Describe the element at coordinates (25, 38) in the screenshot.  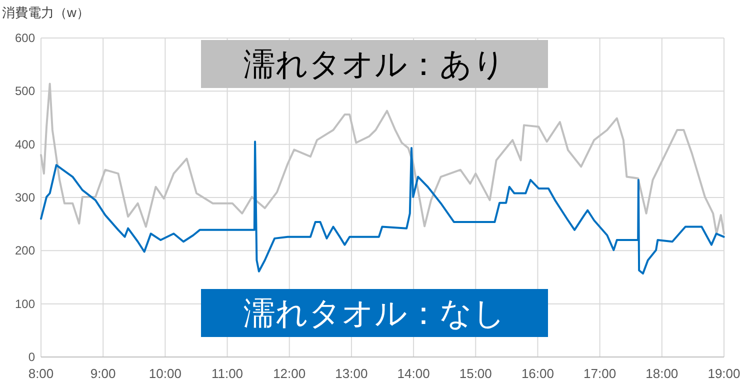
I see `y-tick-label: 600` at that location.